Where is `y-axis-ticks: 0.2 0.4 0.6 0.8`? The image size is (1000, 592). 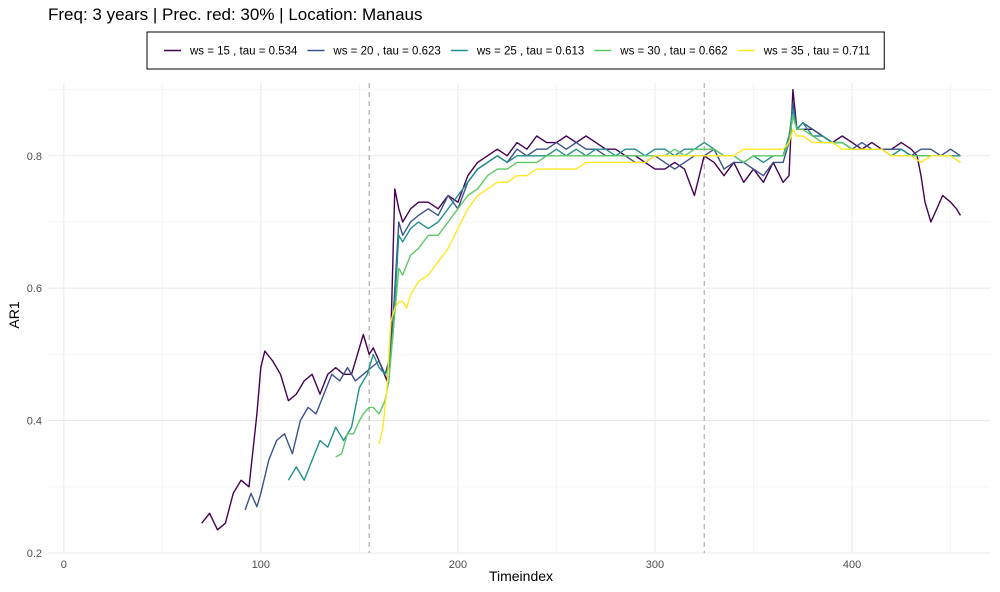
y-axis-ticks: 0.2 0.4 0.6 0.8 is located at coordinates (34, 355).